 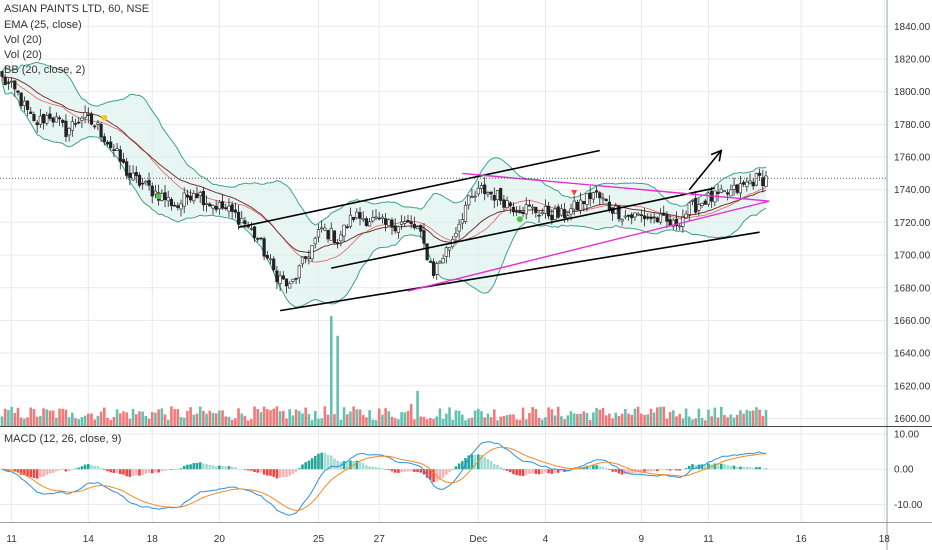 What do you see at coordinates (708, 539) in the screenshot?
I see `time-tick-label: 11` at bounding box center [708, 539].